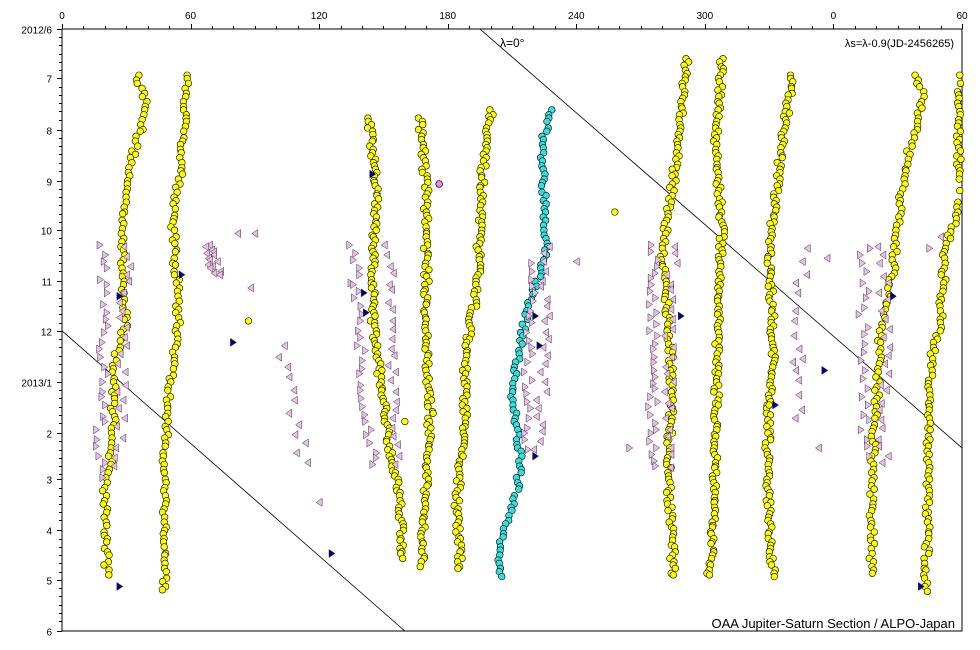 The width and height of the screenshot is (980, 650). I want to click on x-tick-label: 60, so click(191, 16).